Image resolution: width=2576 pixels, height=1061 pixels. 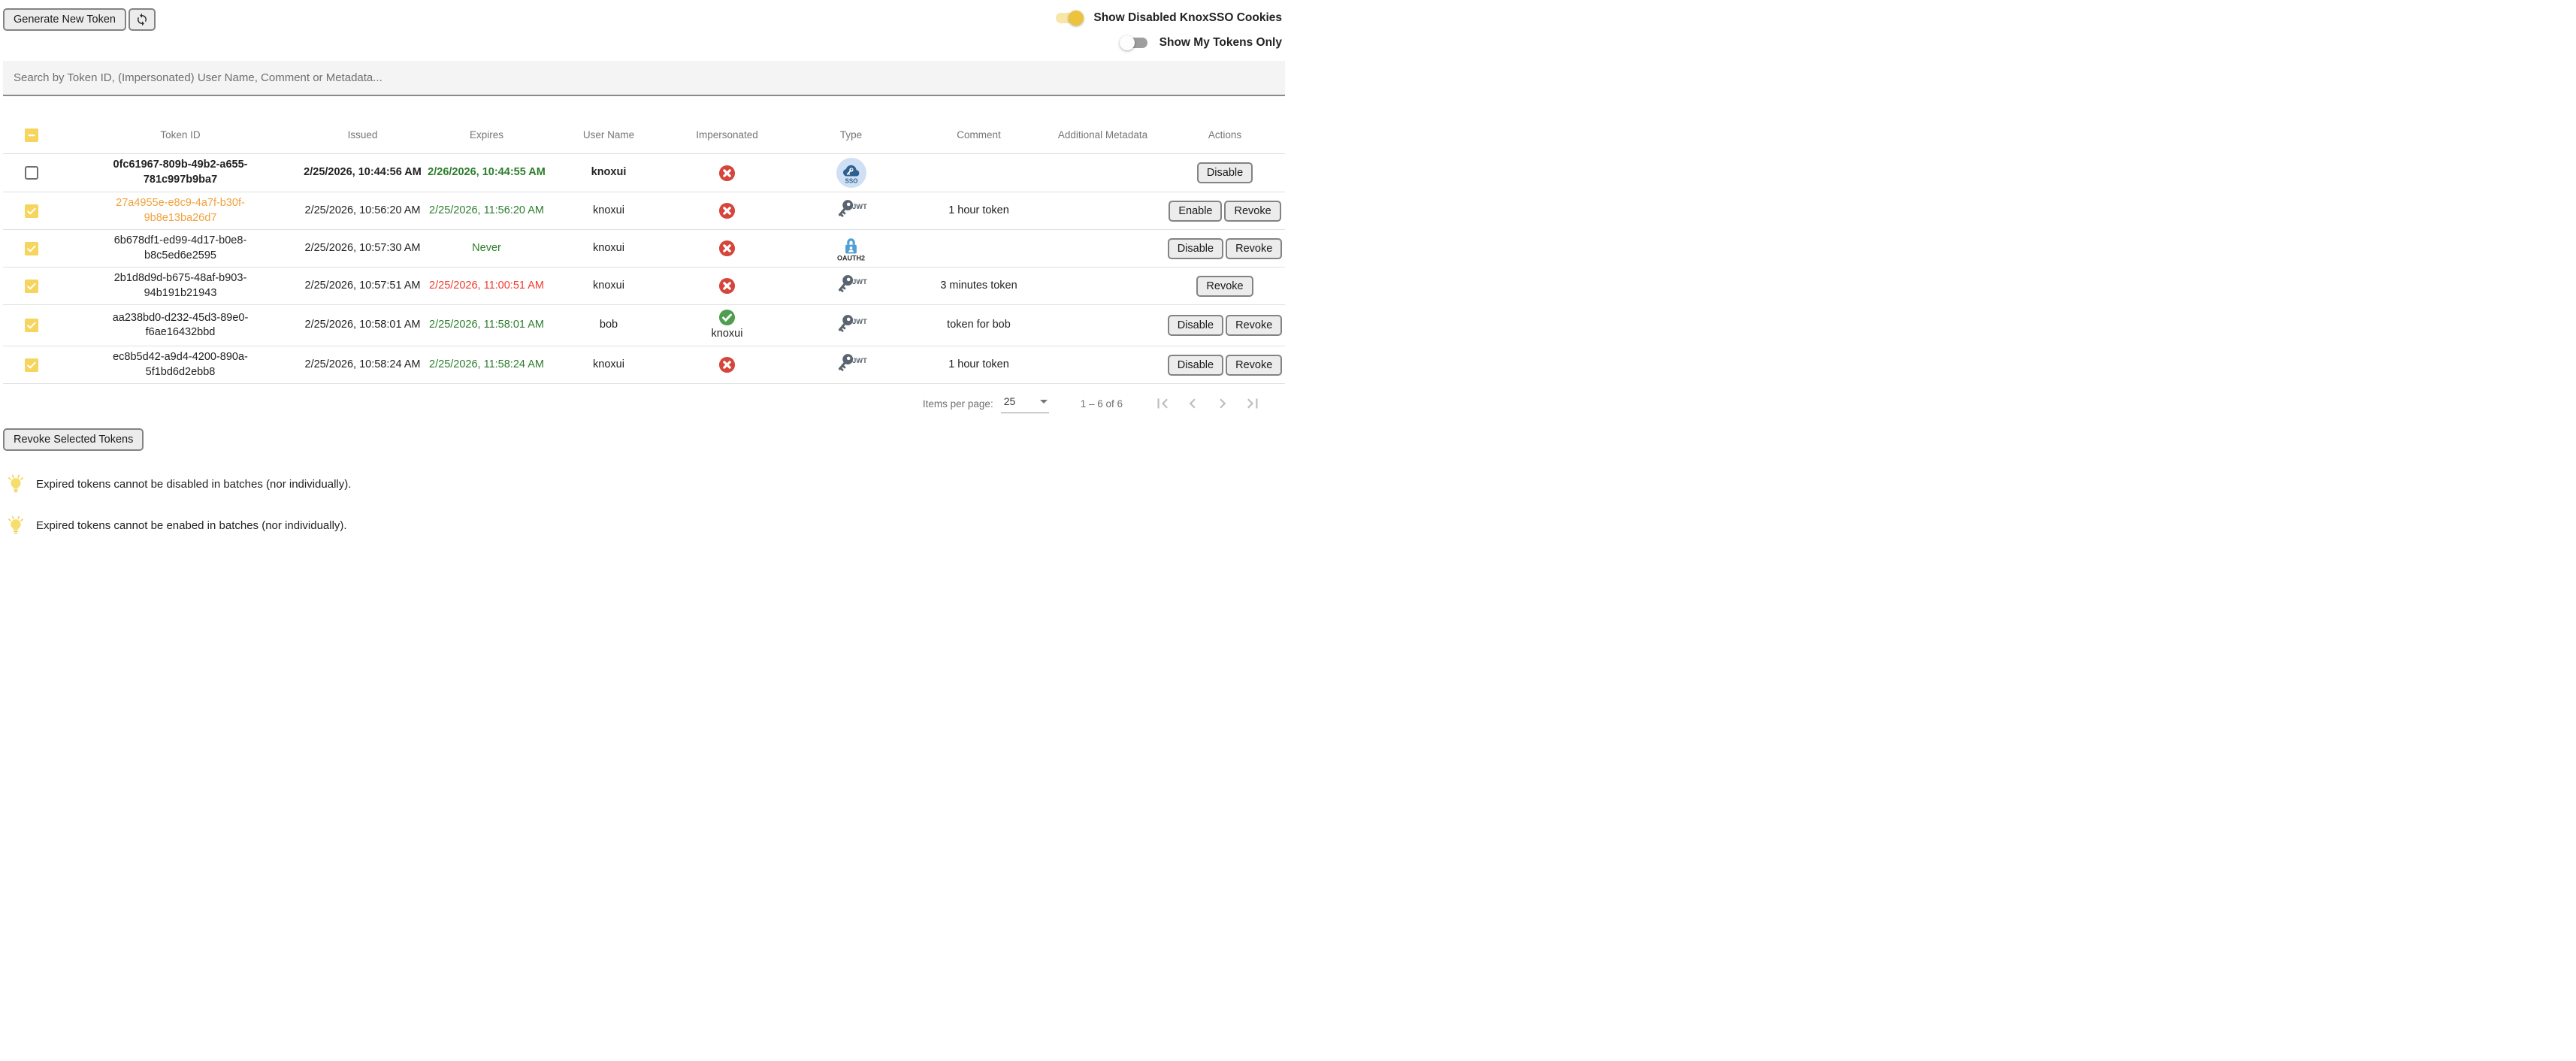 What do you see at coordinates (363, 248) in the screenshot?
I see `issued-cell: 2/25/2026, 10:57:30 AM` at bounding box center [363, 248].